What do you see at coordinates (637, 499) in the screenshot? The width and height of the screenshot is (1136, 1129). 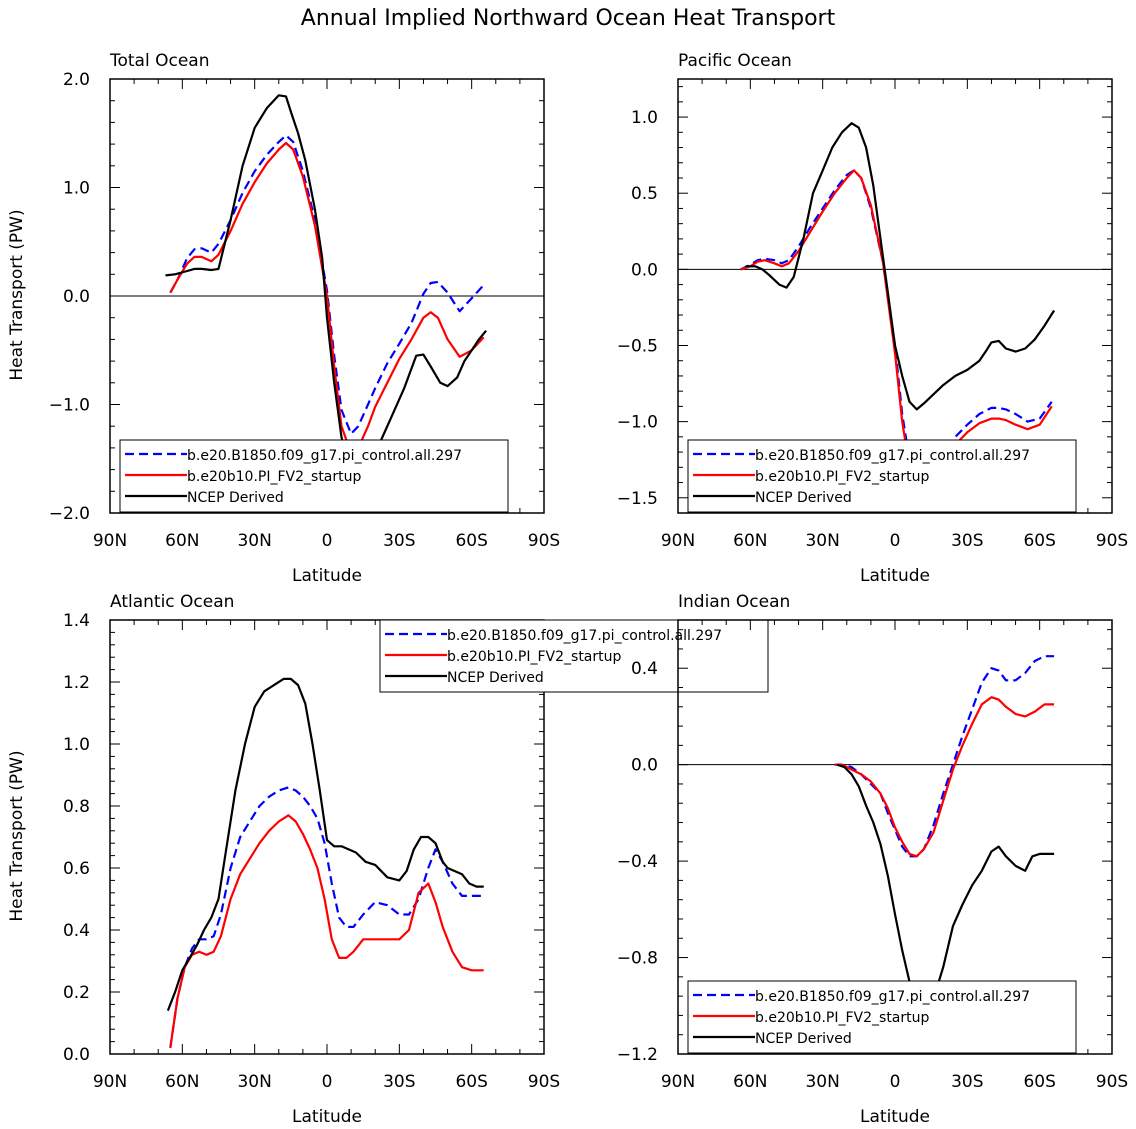 I see `y-tick-label: −1.5` at bounding box center [637, 499].